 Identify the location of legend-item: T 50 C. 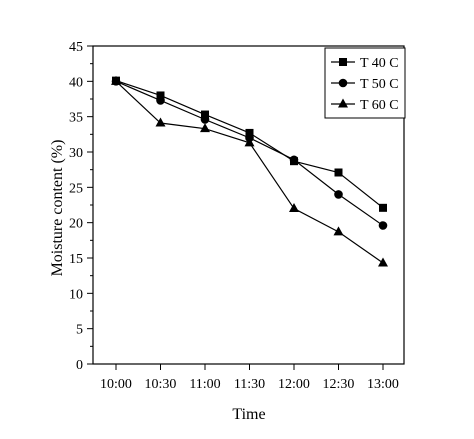
(365, 84).